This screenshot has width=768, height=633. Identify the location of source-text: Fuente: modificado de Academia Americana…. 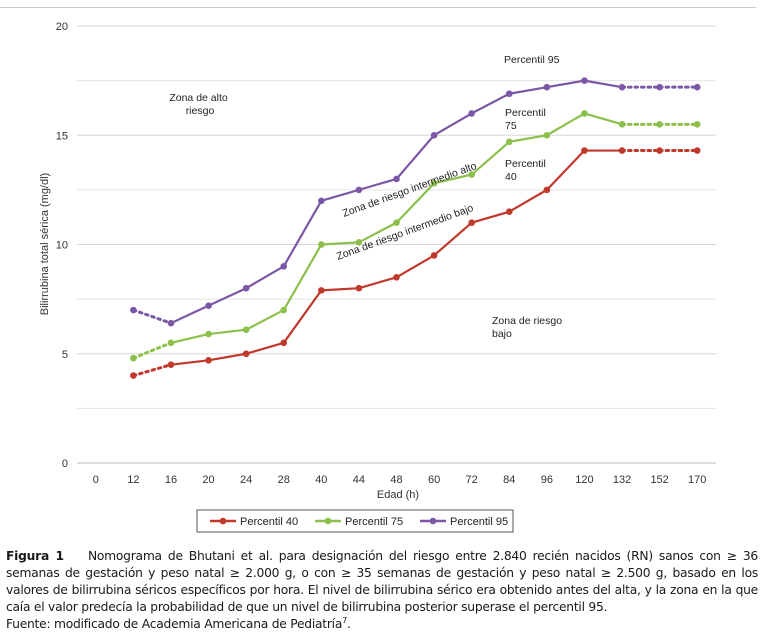
(174, 624).